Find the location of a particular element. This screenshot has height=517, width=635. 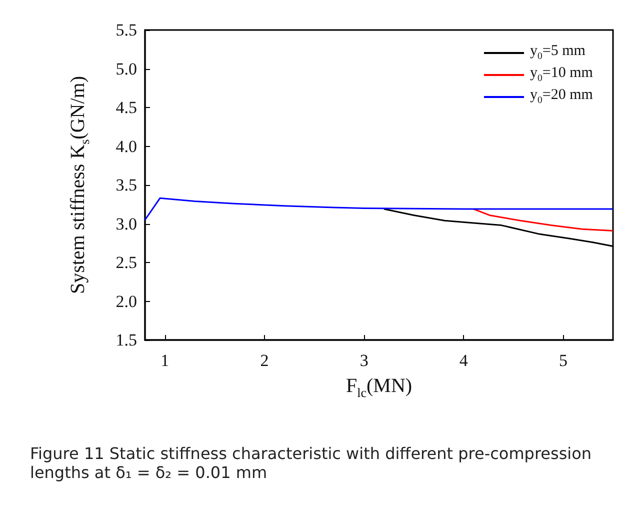

x-axis-title: F$_{lc}$(MN) is located at coordinates (379, 388).